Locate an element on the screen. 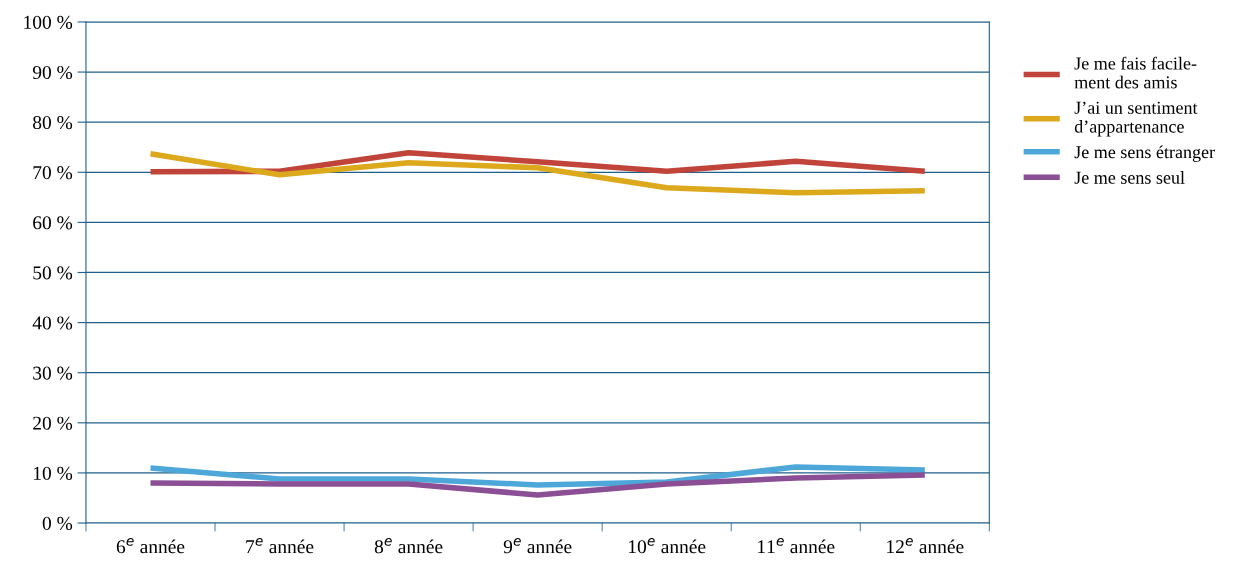  y-tick-label: 0 % is located at coordinates (57, 523).